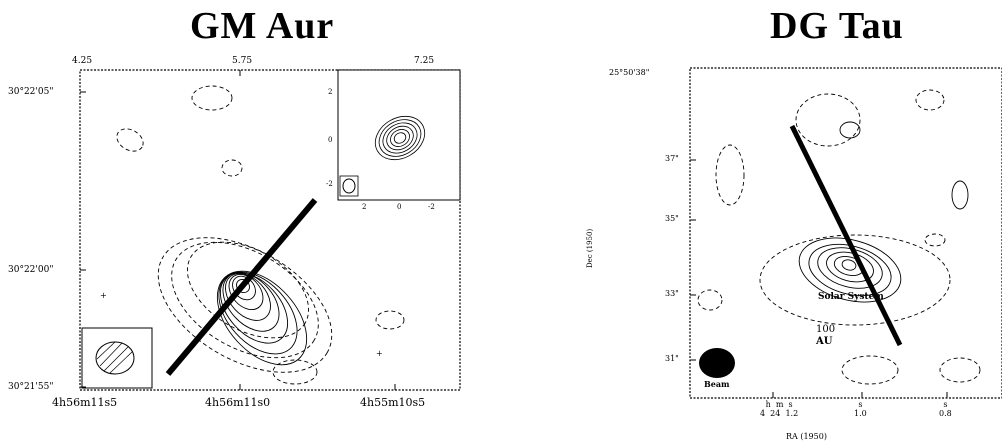  I want to click on right-solid-contours, so click(883, 212).